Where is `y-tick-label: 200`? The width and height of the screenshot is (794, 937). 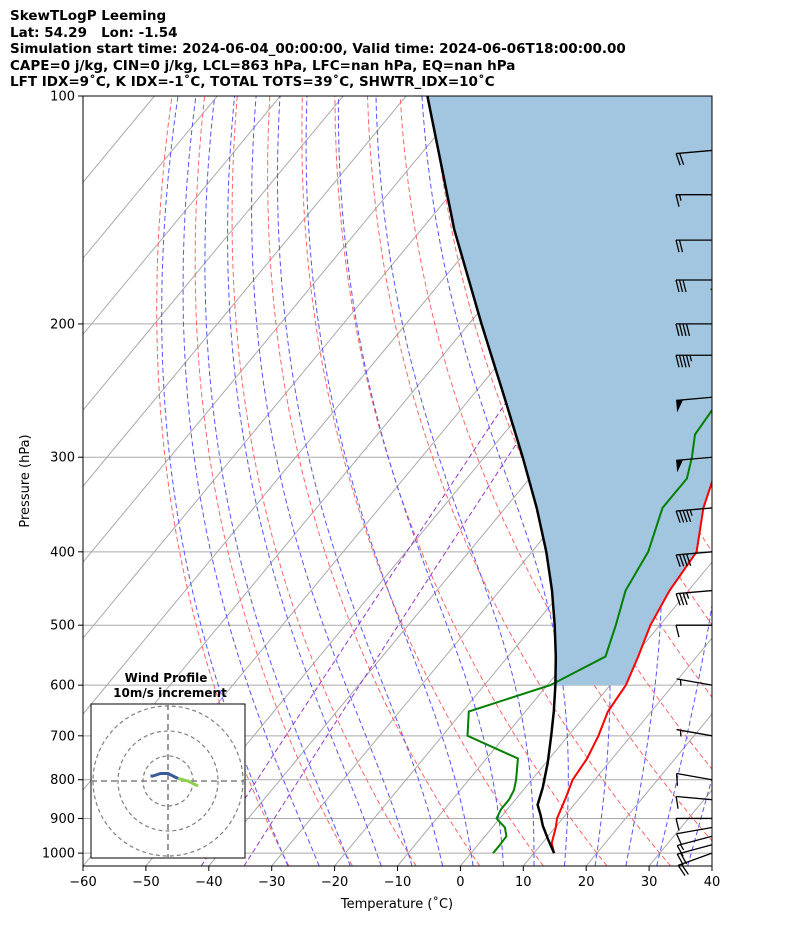 y-tick-label: 200 is located at coordinates (62, 324).